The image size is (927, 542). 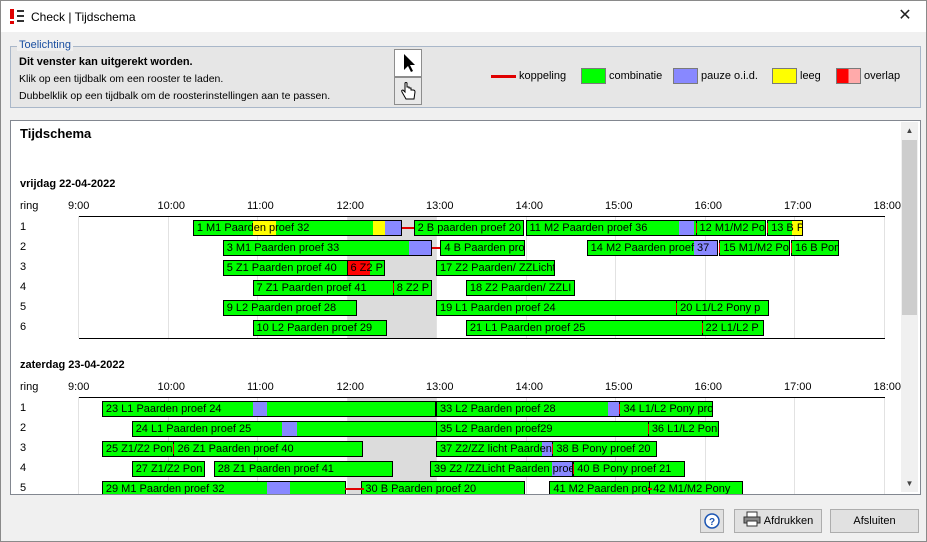 What do you see at coordinates (503, 76) in the screenshot?
I see `legend-swatch-koppeling` at bounding box center [503, 76].